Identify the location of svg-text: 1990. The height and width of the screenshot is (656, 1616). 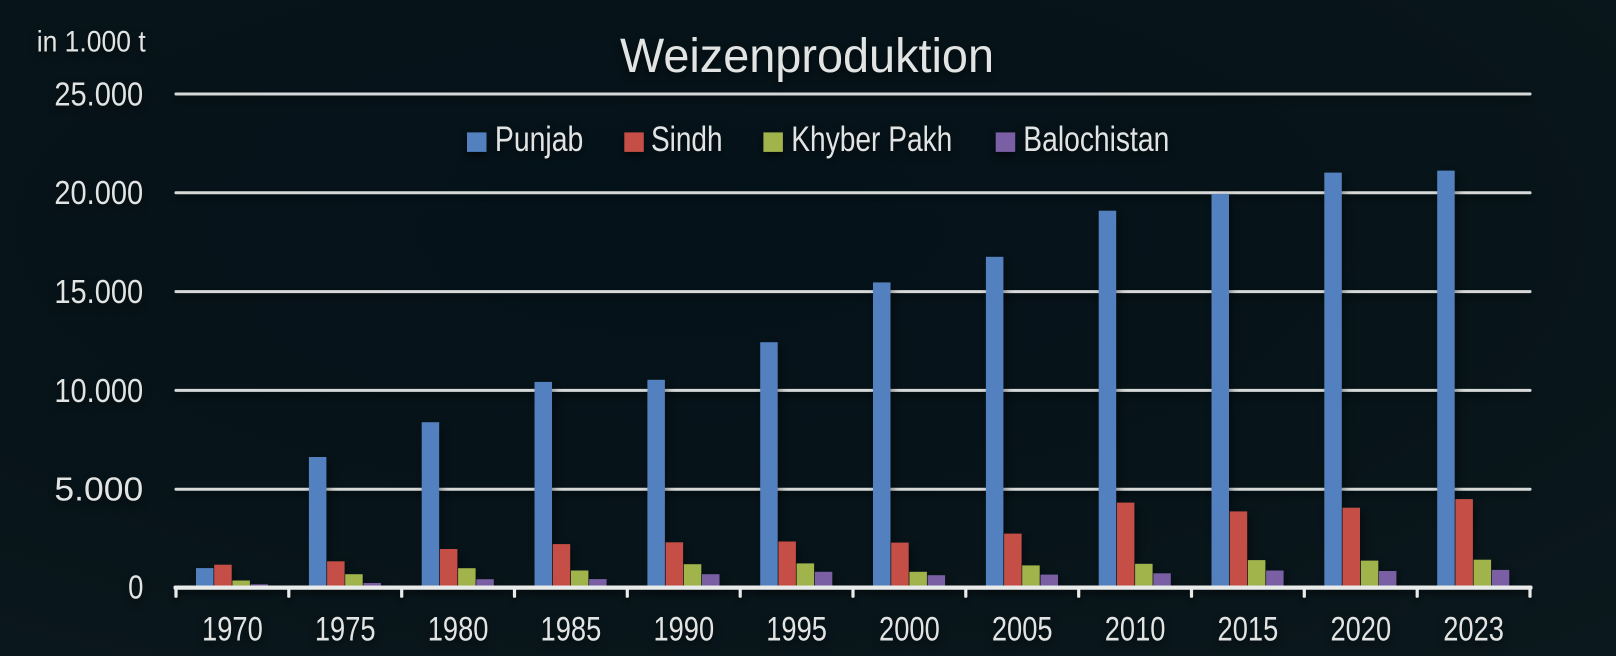
(683, 630).